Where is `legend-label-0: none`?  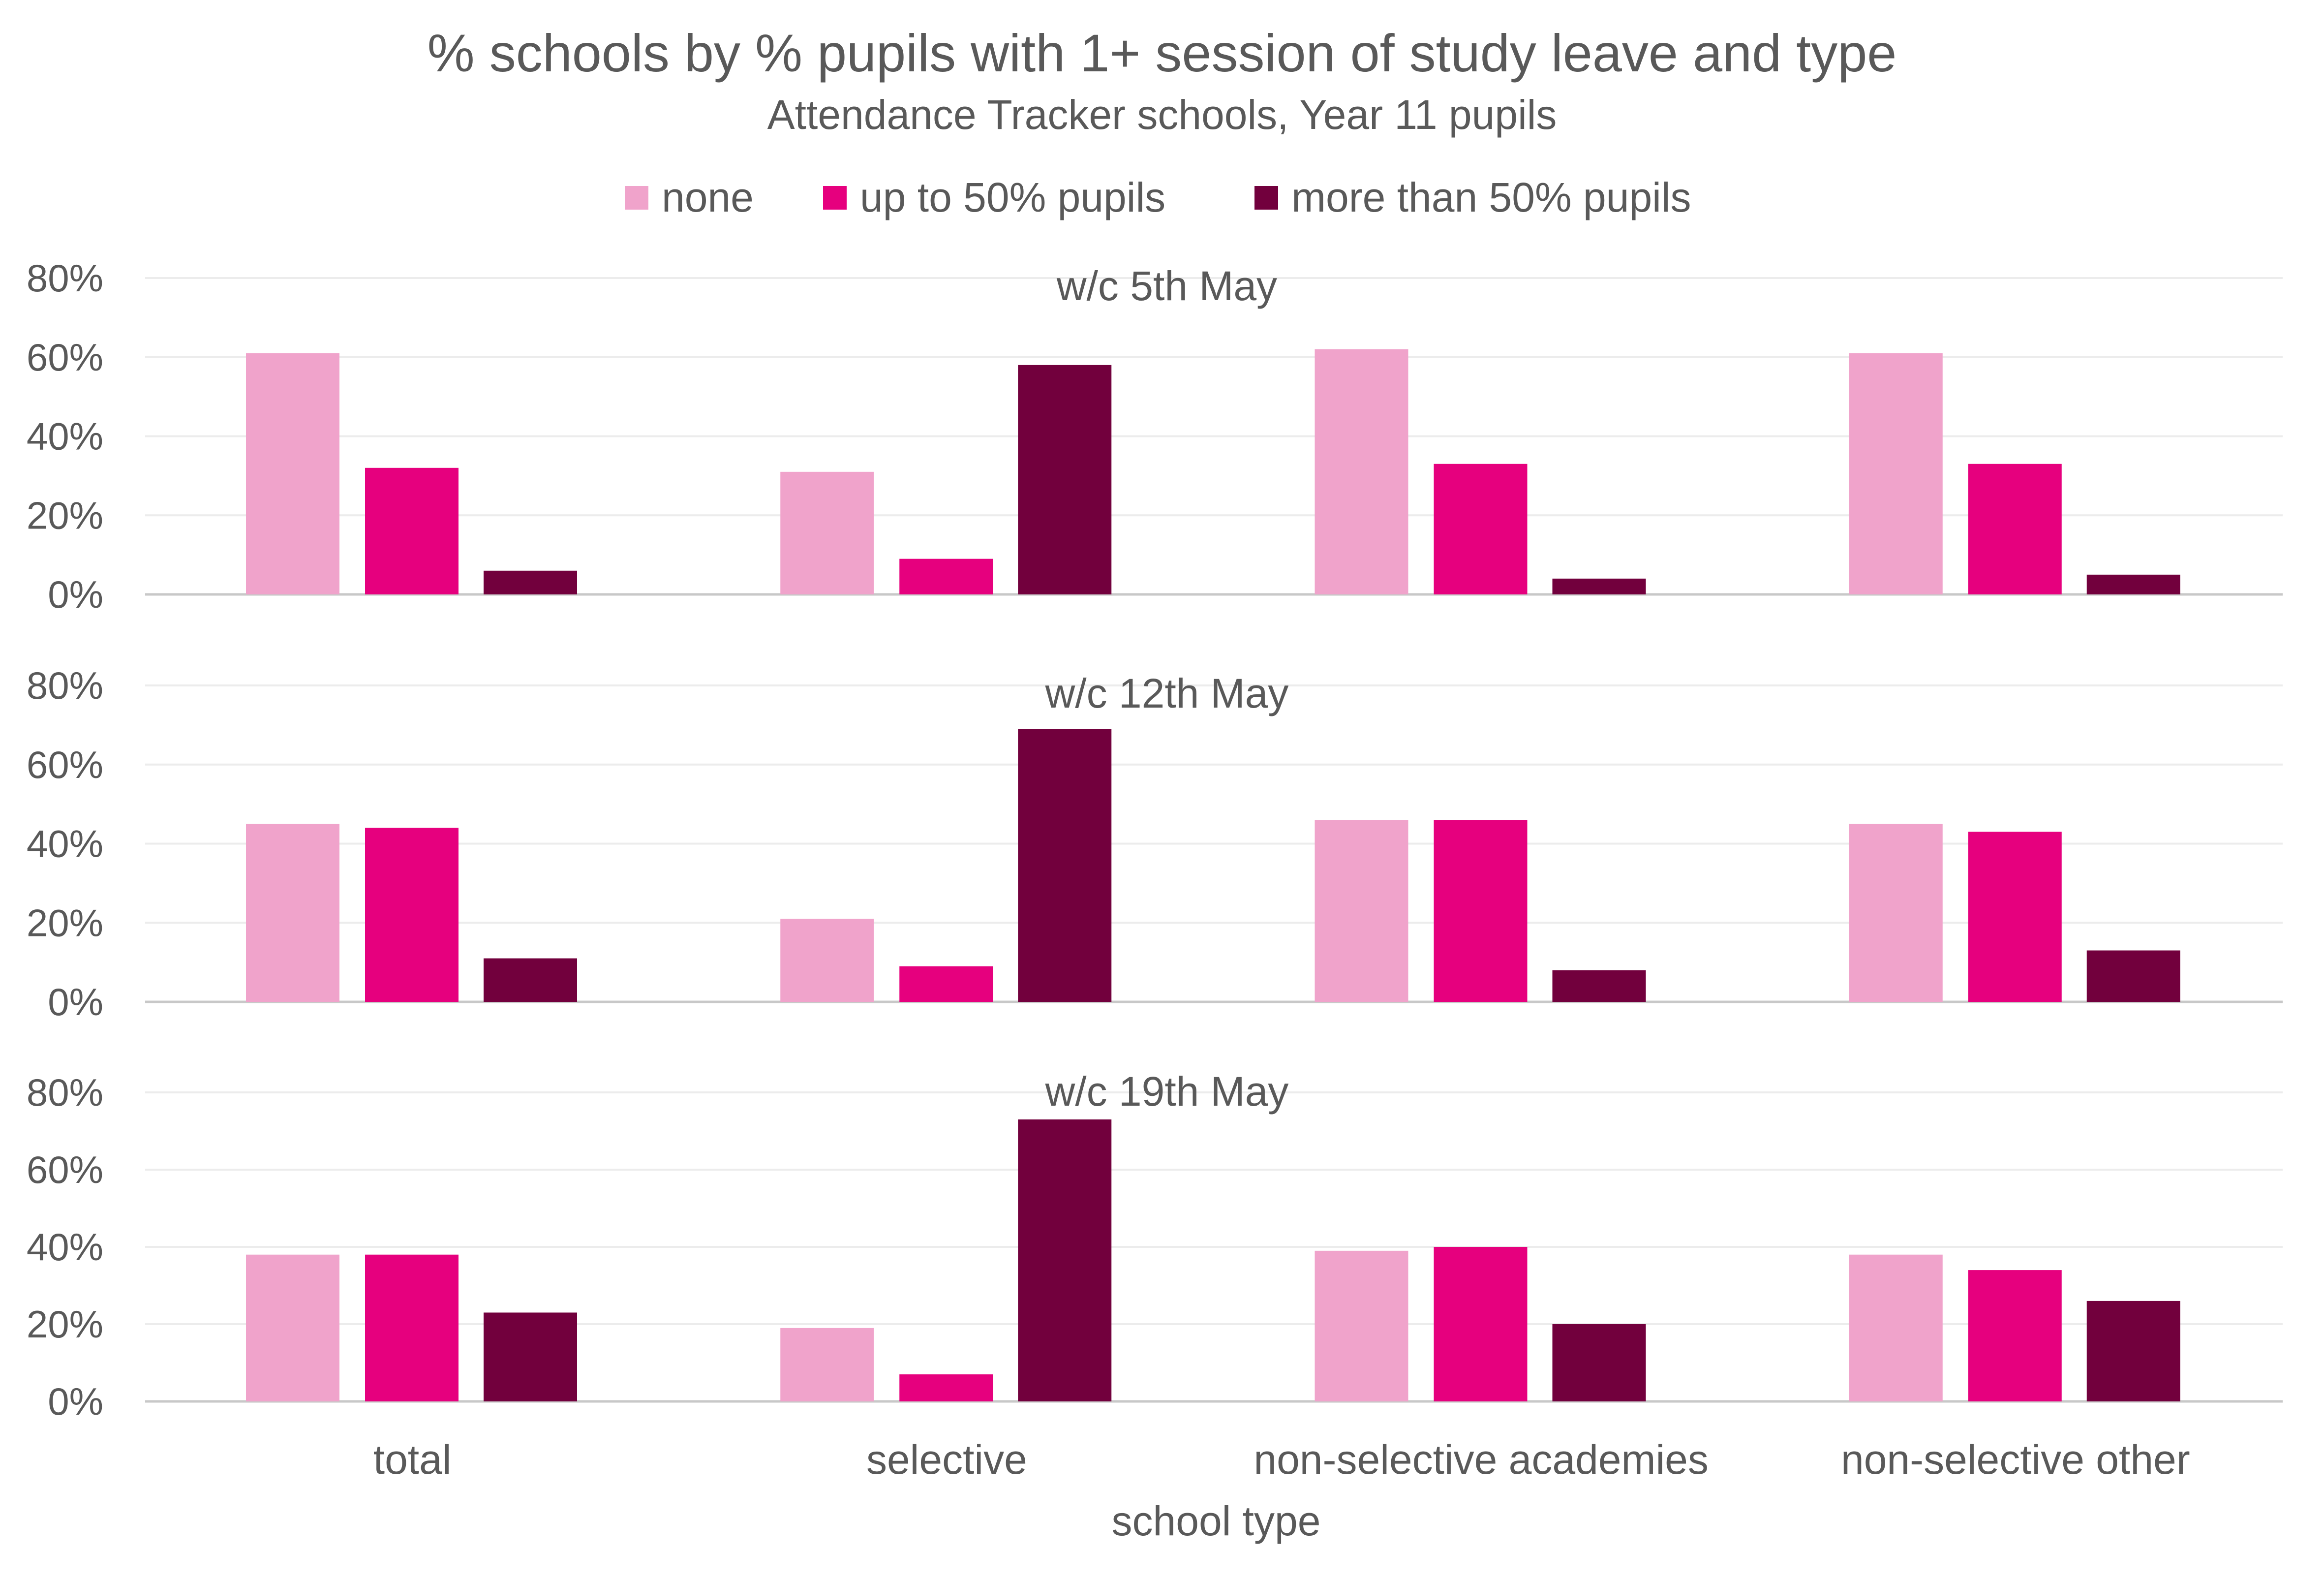 legend-label-0: none is located at coordinates (708, 197).